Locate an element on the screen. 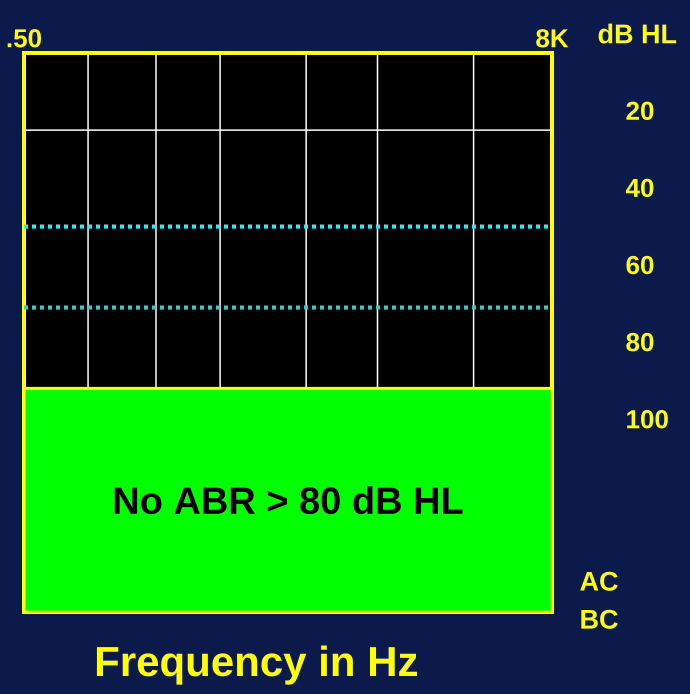 The image size is (690, 694). y-tick-label: 40 is located at coordinates (640, 188).